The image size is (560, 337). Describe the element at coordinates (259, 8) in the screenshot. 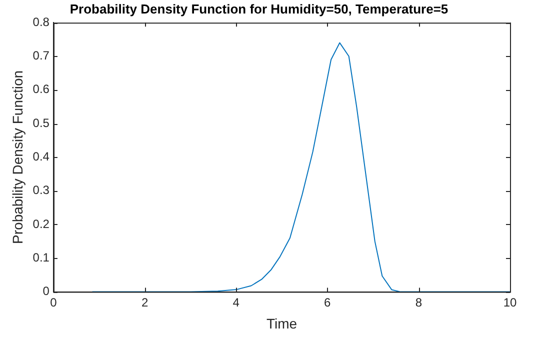

I see `chart-title: Probability Density Function for Humidity=50, Temperature=5` at that location.